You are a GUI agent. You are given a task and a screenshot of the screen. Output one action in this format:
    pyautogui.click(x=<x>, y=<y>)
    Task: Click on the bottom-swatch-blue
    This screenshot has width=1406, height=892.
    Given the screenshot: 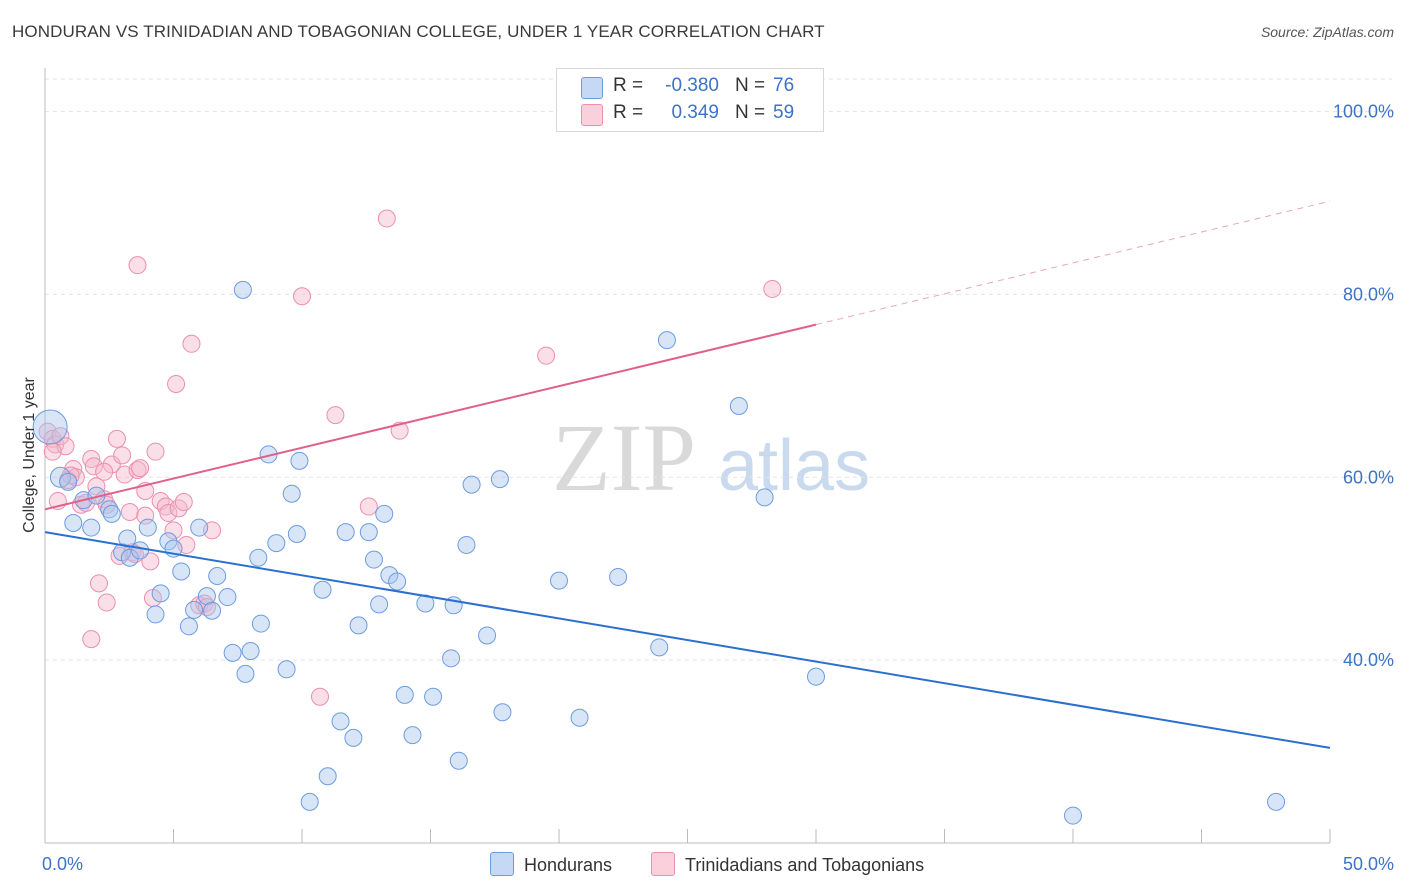 What is the action you would take?
    pyautogui.click(x=502, y=864)
    